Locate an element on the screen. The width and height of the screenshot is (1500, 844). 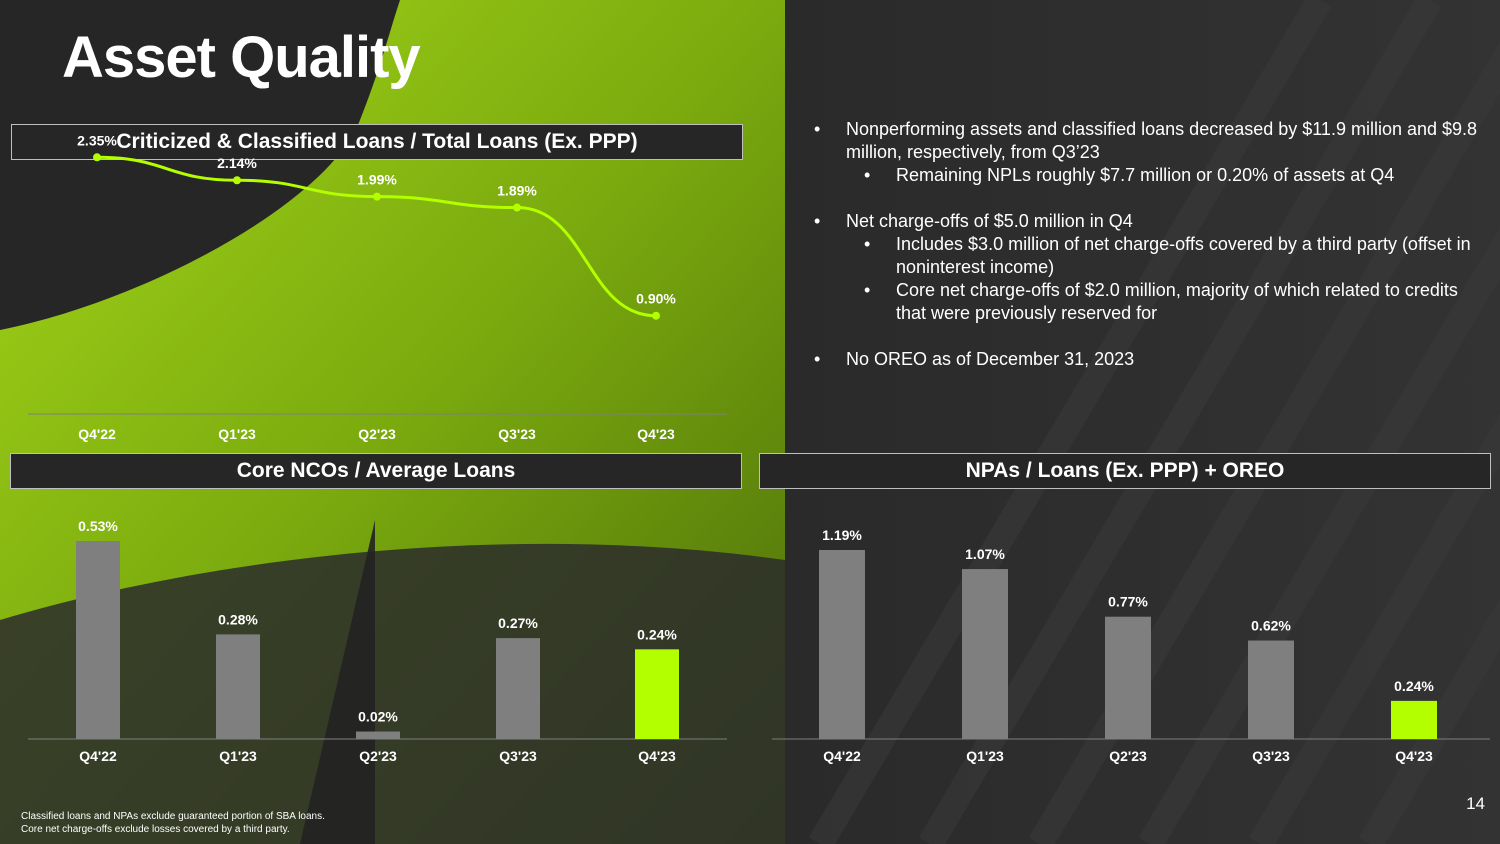
line-data-label: 2.14% is located at coordinates (237, 163).